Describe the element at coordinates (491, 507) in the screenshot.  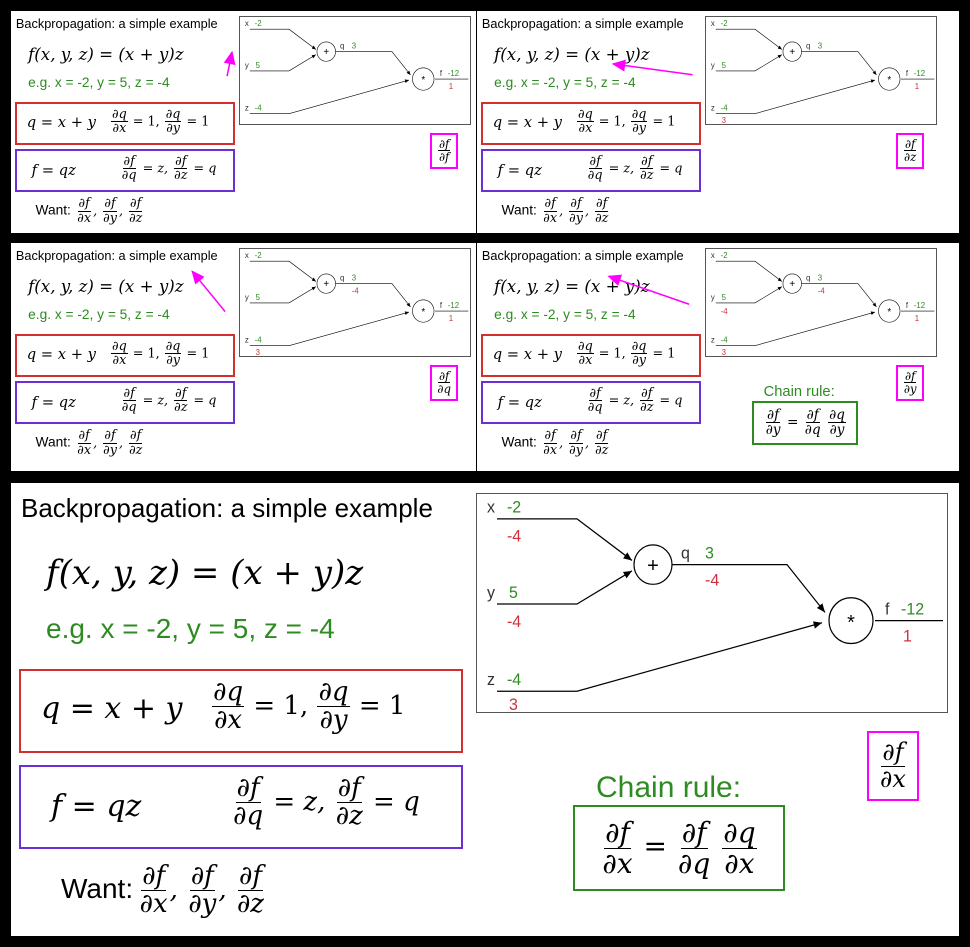
I see `x-label: x` at that location.